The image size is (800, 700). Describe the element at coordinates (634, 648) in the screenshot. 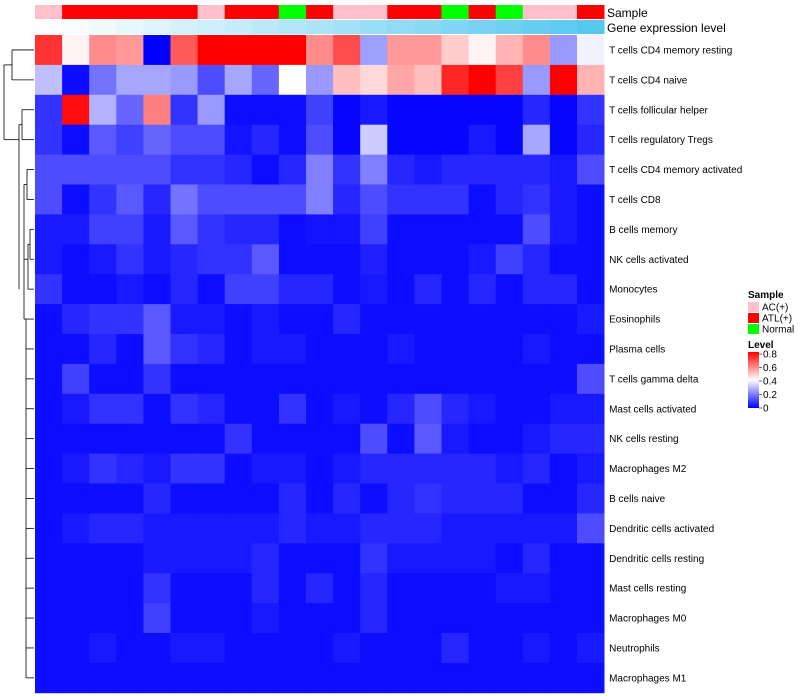

I see `row-label: Neutrophils` at that location.